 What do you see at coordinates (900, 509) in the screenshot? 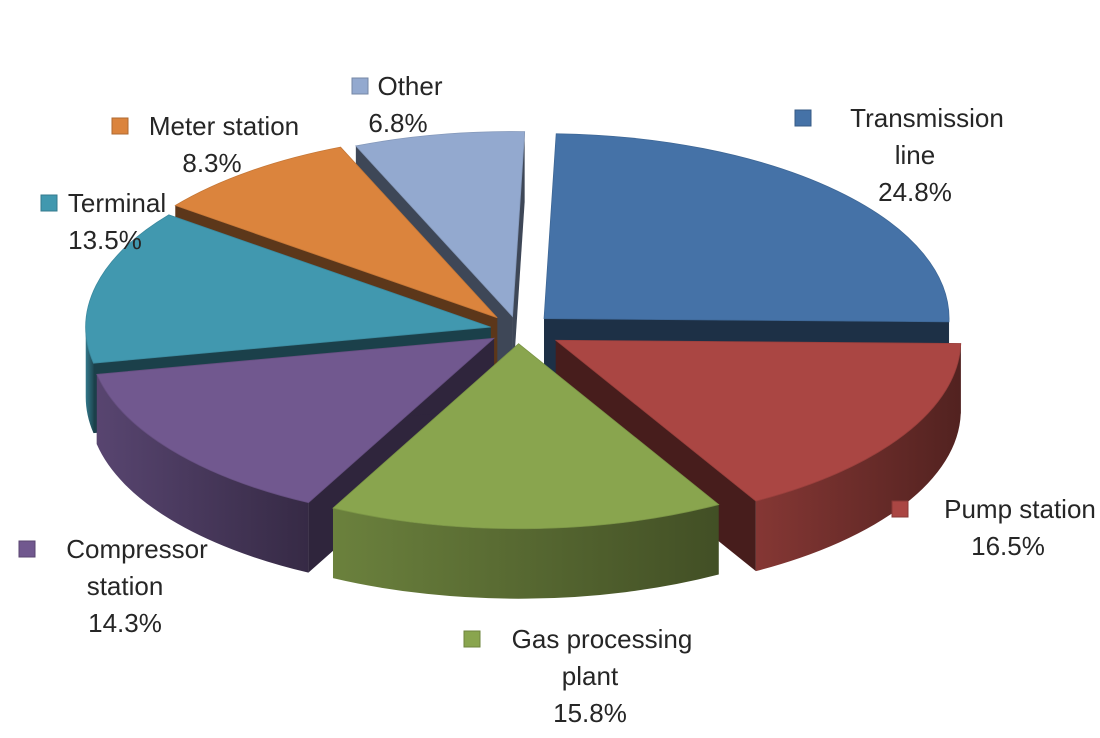
I see `legend-marker-pump-station` at bounding box center [900, 509].